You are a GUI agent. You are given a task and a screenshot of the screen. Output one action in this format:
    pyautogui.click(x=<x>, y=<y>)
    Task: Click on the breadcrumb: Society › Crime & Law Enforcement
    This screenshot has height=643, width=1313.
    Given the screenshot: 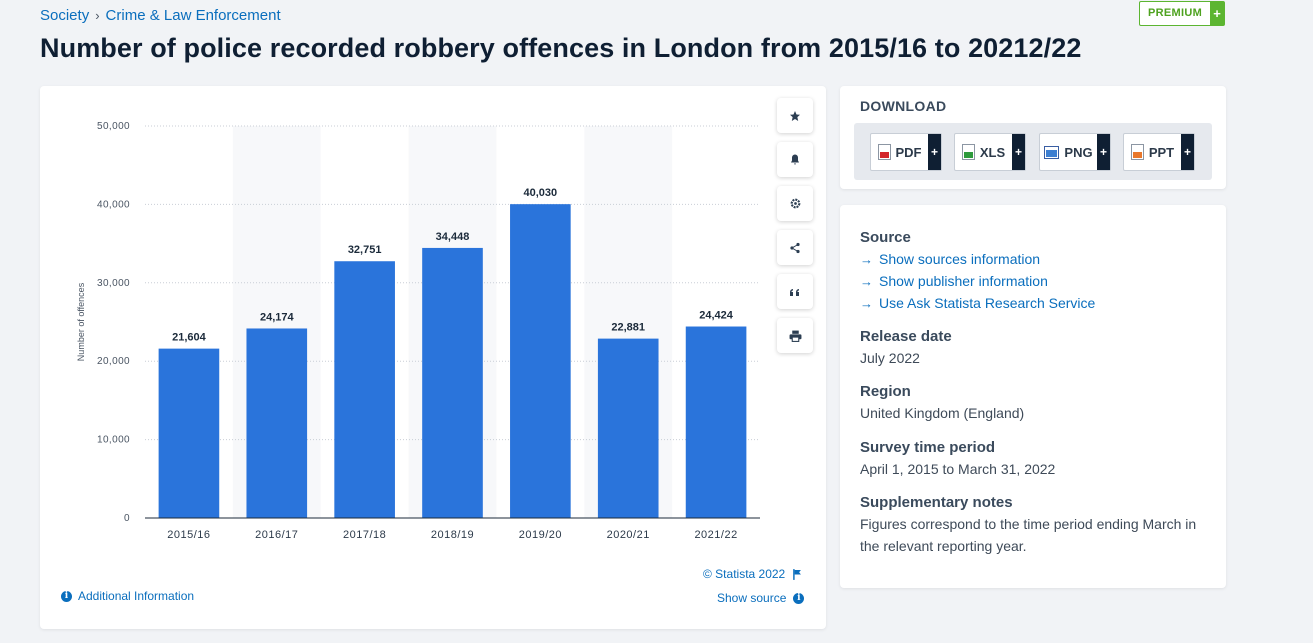 What is the action you would take?
    pyautogui.click(x=160, y=15)
    